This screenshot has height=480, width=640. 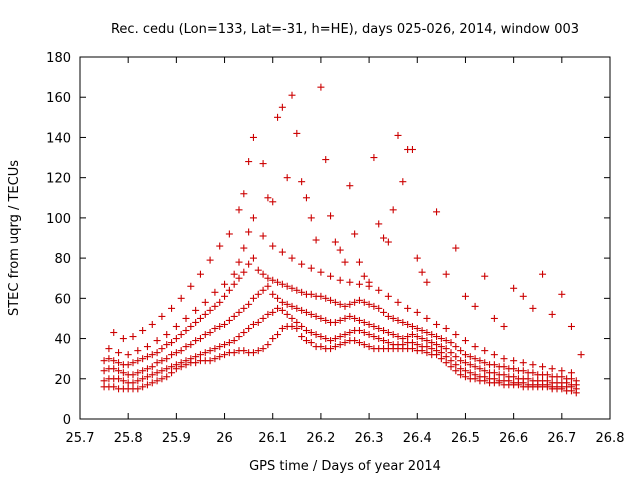 What do you see at coordinates (62, 259) in the screenshot?
I see `y-tick-label: 80` at bounding box center [62, 259].